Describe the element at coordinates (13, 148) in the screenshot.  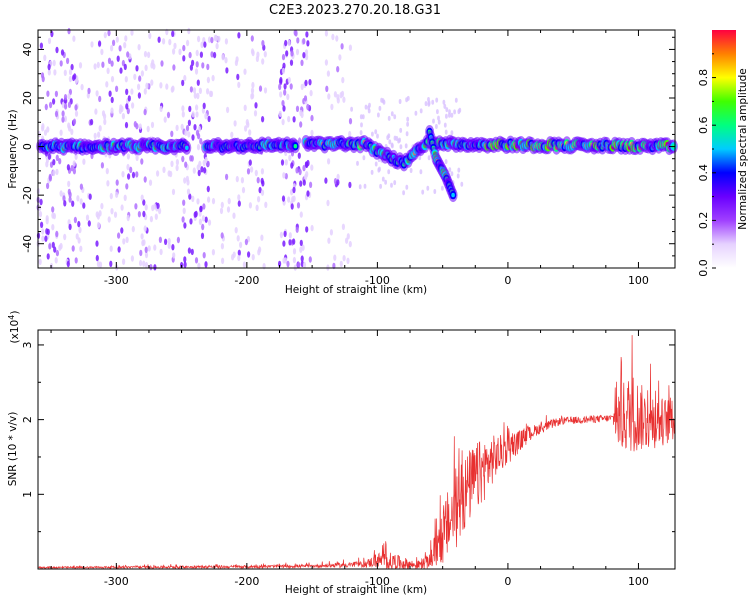
I see `spectrogram-y-label: Frequency (Hz)` at that location.